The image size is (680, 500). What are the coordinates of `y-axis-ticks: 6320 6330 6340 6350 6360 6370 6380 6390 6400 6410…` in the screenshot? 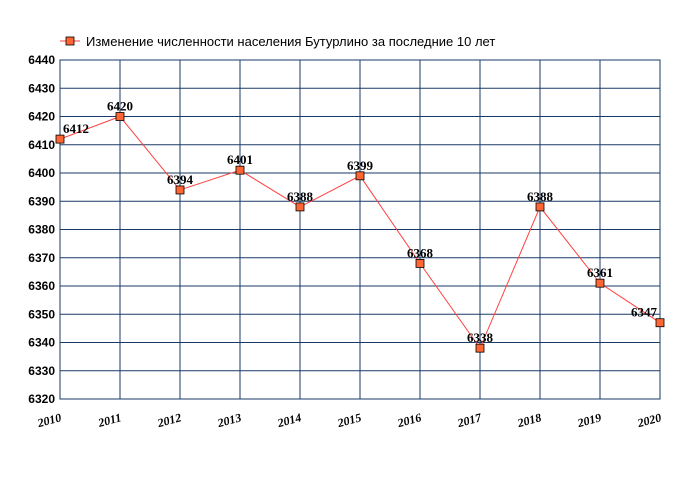 It's located at (41, 229).